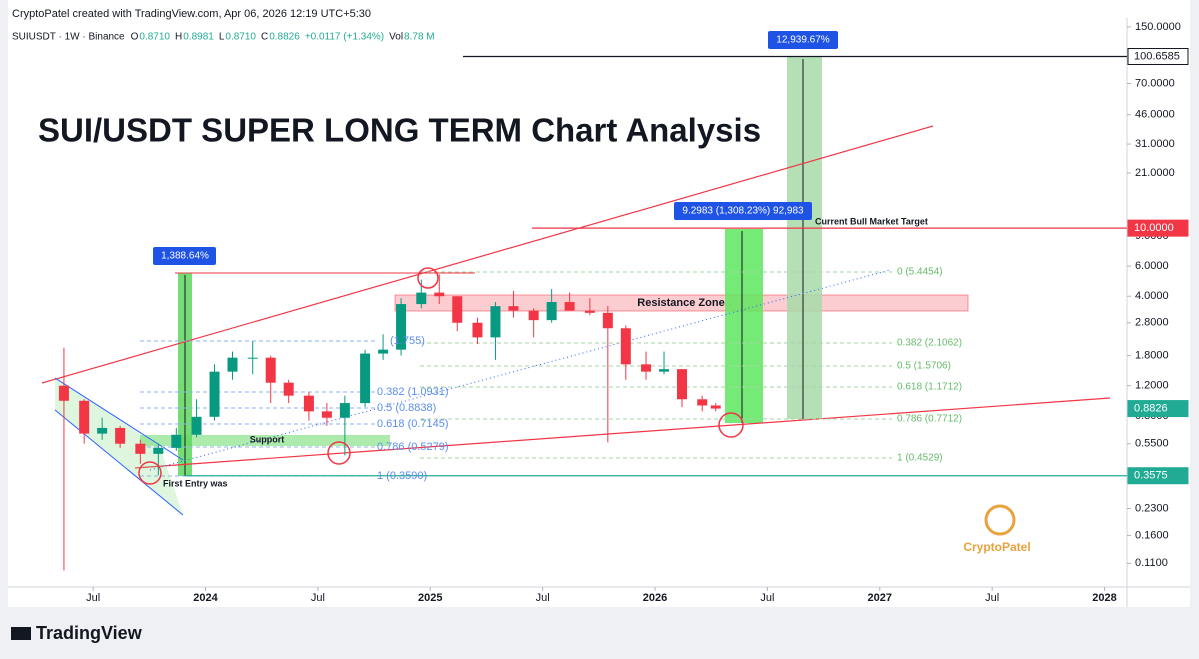  Describe the element at coordinates (1152, 508) in the screenshot. I see `y-tick-label: 0.2300` at that location.